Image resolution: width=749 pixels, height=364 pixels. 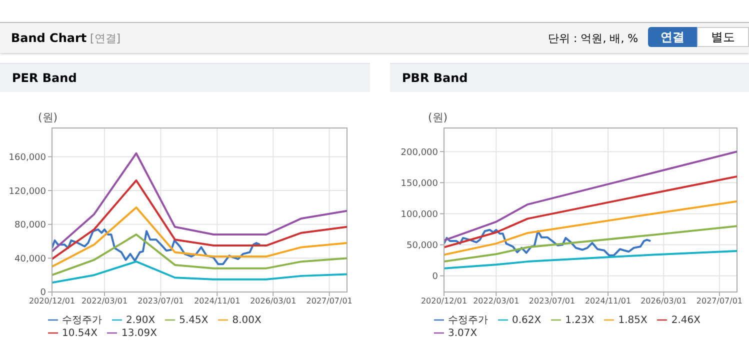 What do you see at coordinates (593, 38) in the screenshot?
I see `text: 단위 : 억원, 배, %` at bounding box center [593, 38].